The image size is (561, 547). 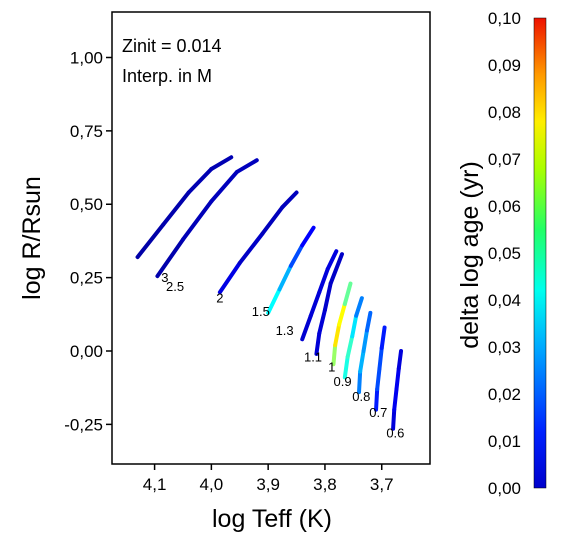 What do you see at coordinates (86, 57) in the screenshot?
I see `y-tick-label: 1,00` at bounding box center [86, 57].